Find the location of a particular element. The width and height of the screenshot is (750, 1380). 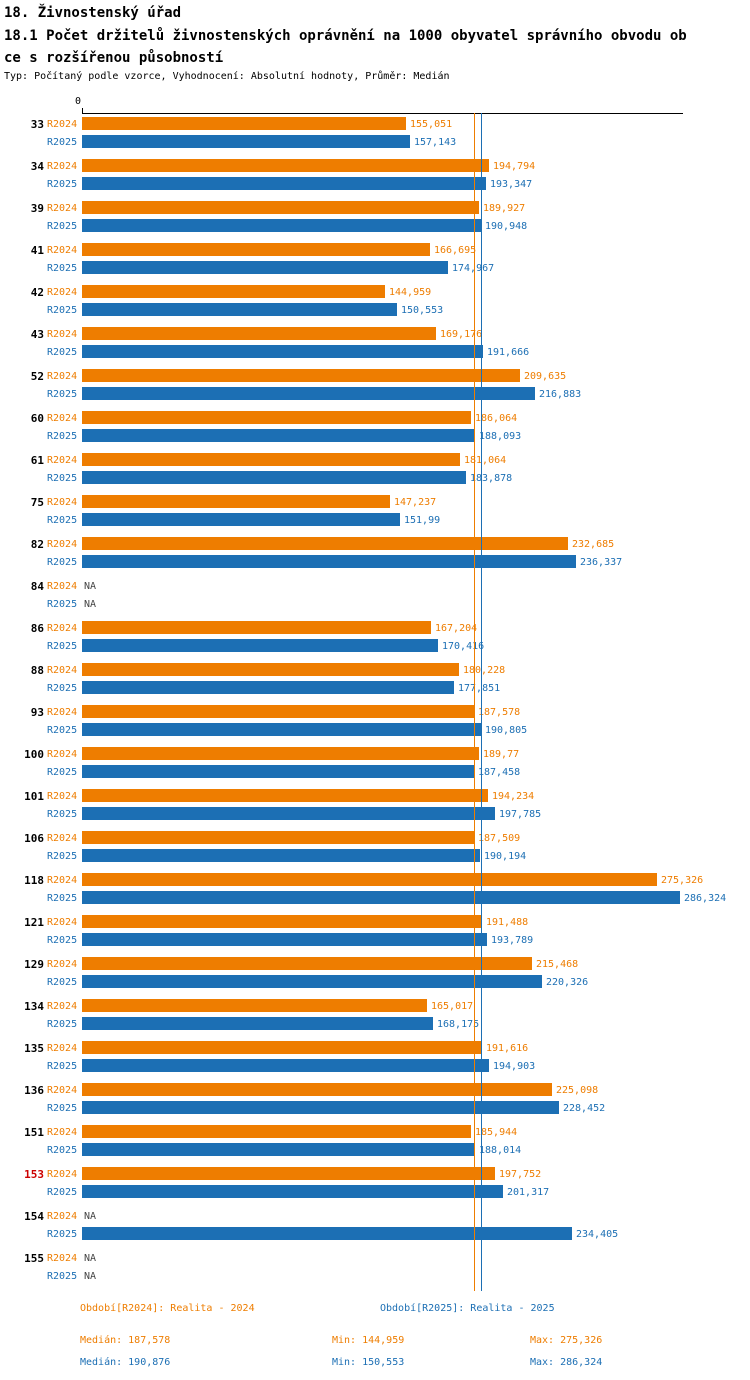

bar-row: 135 R2024 191,616 is located at coordinates (375, 1048).